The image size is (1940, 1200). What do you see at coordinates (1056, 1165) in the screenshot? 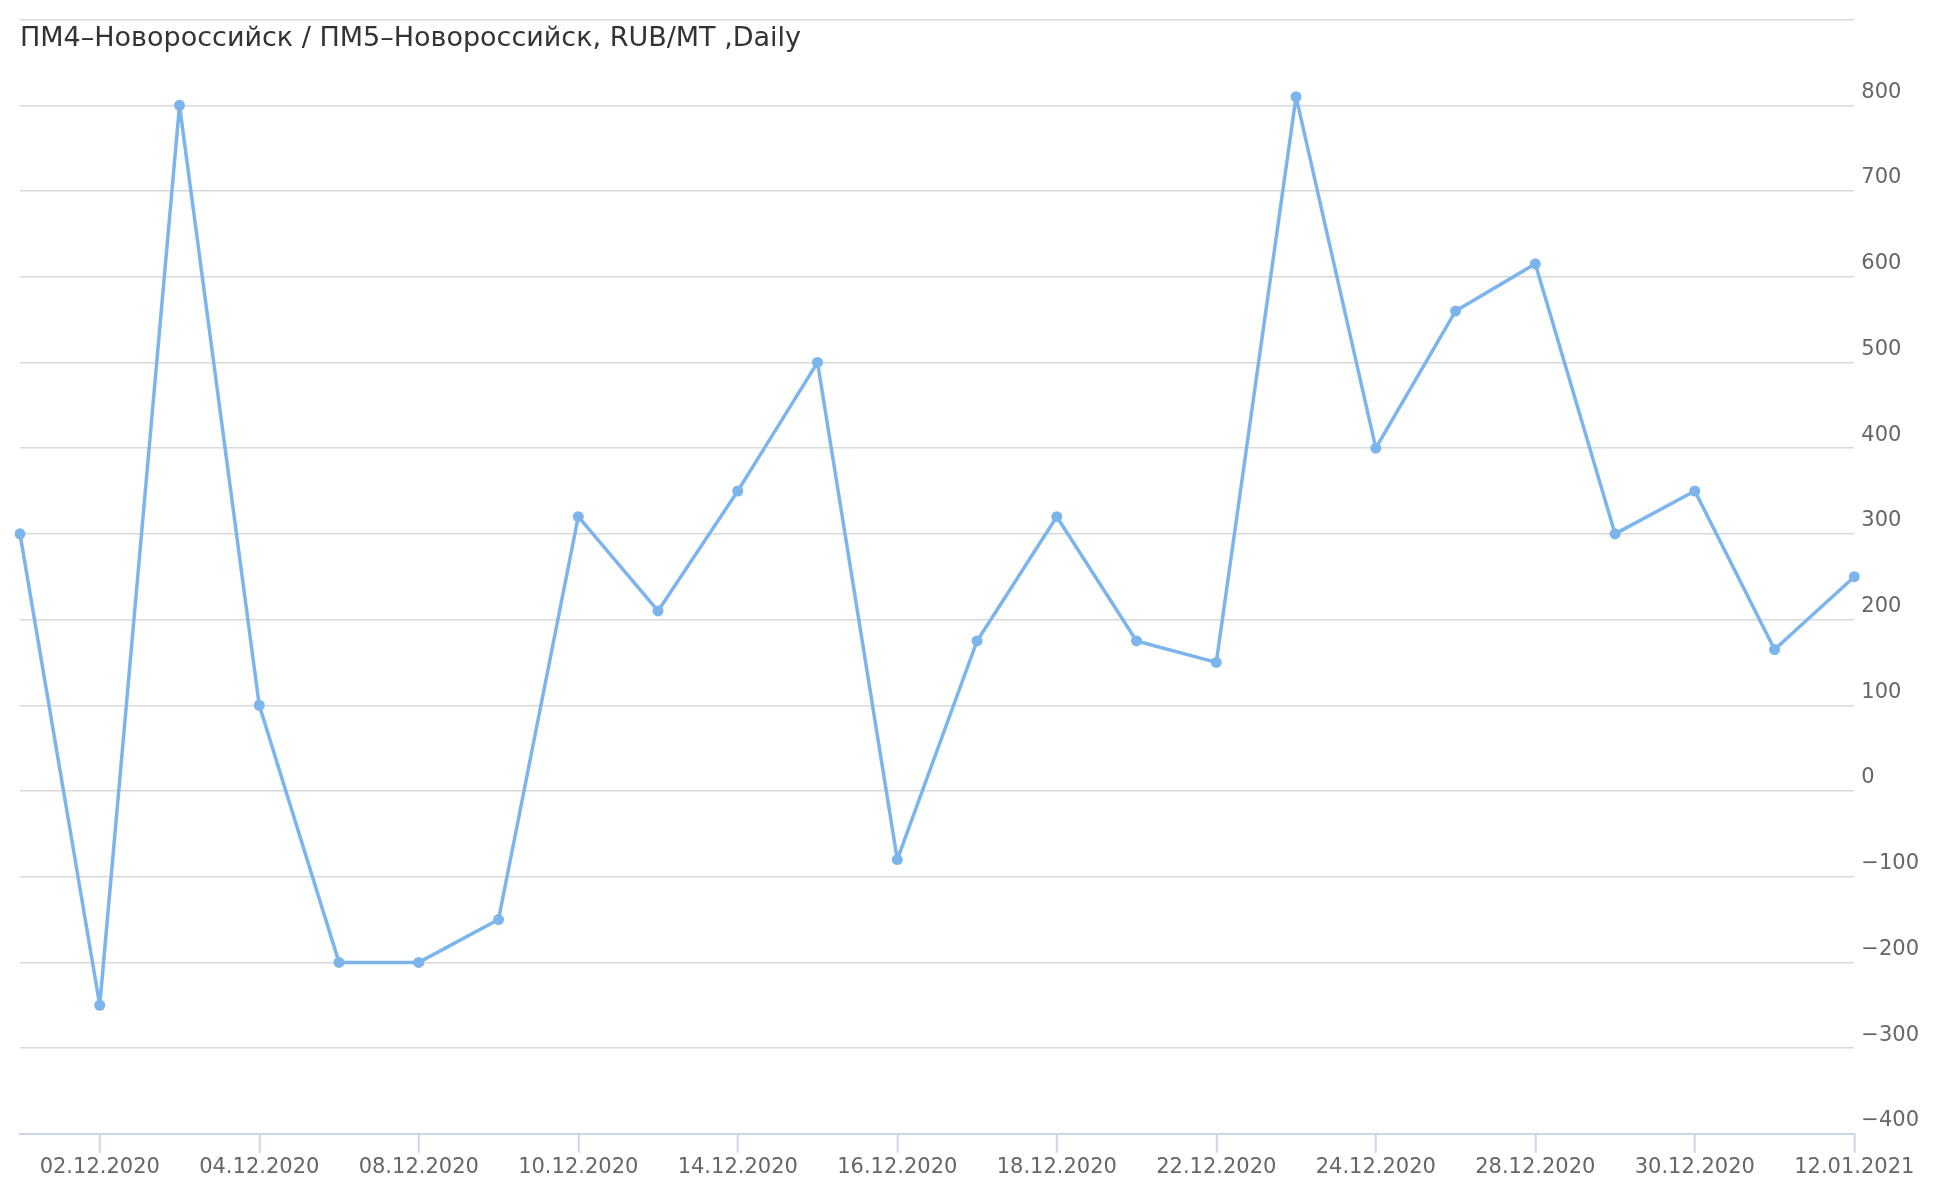
I see `x-tick-label: 18.12.2020` at bounding box center [1056, 1165].